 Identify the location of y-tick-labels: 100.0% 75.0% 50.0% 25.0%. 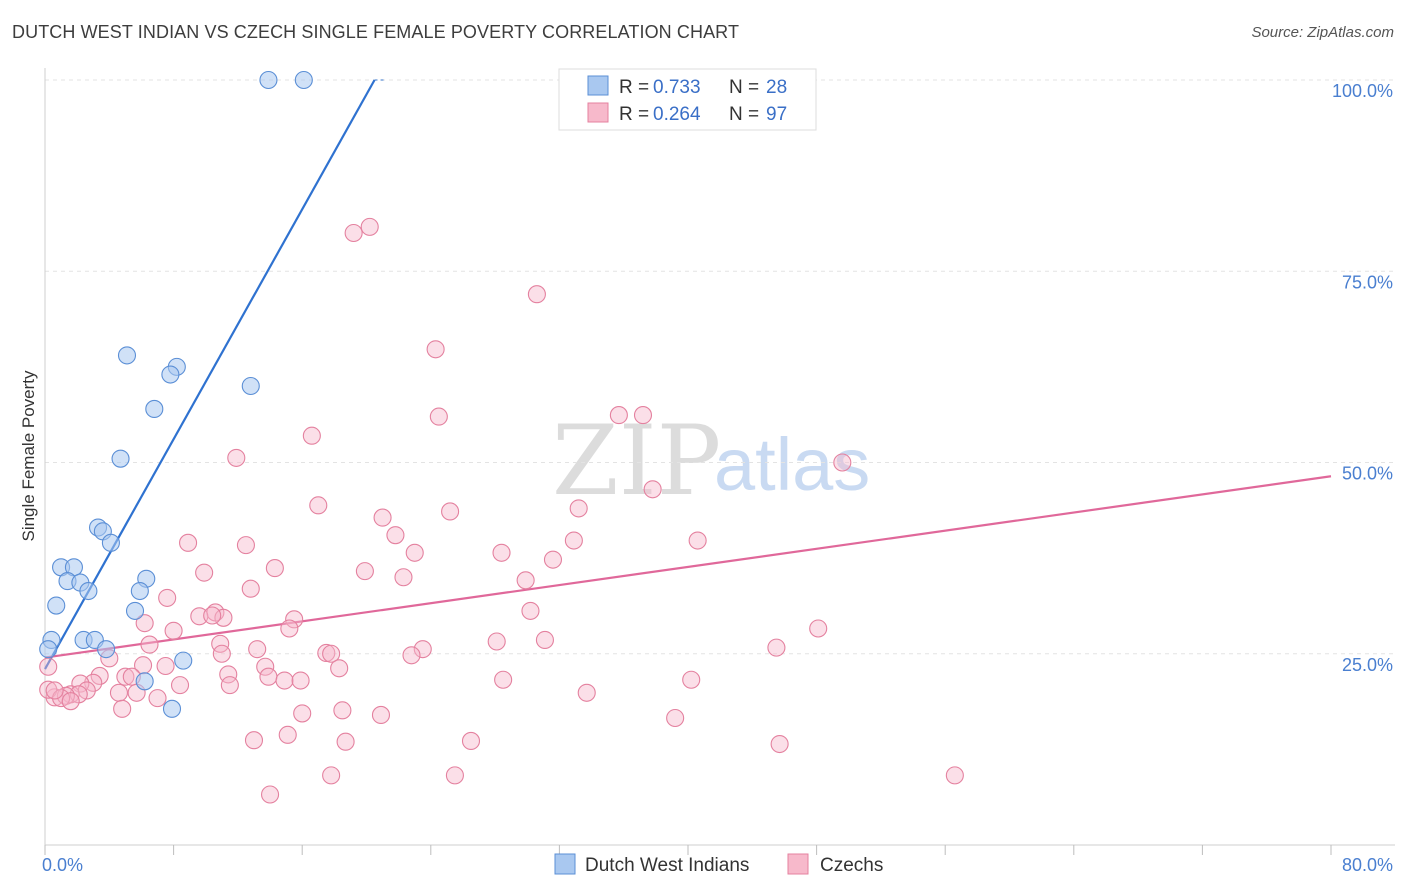
(1362, 378).